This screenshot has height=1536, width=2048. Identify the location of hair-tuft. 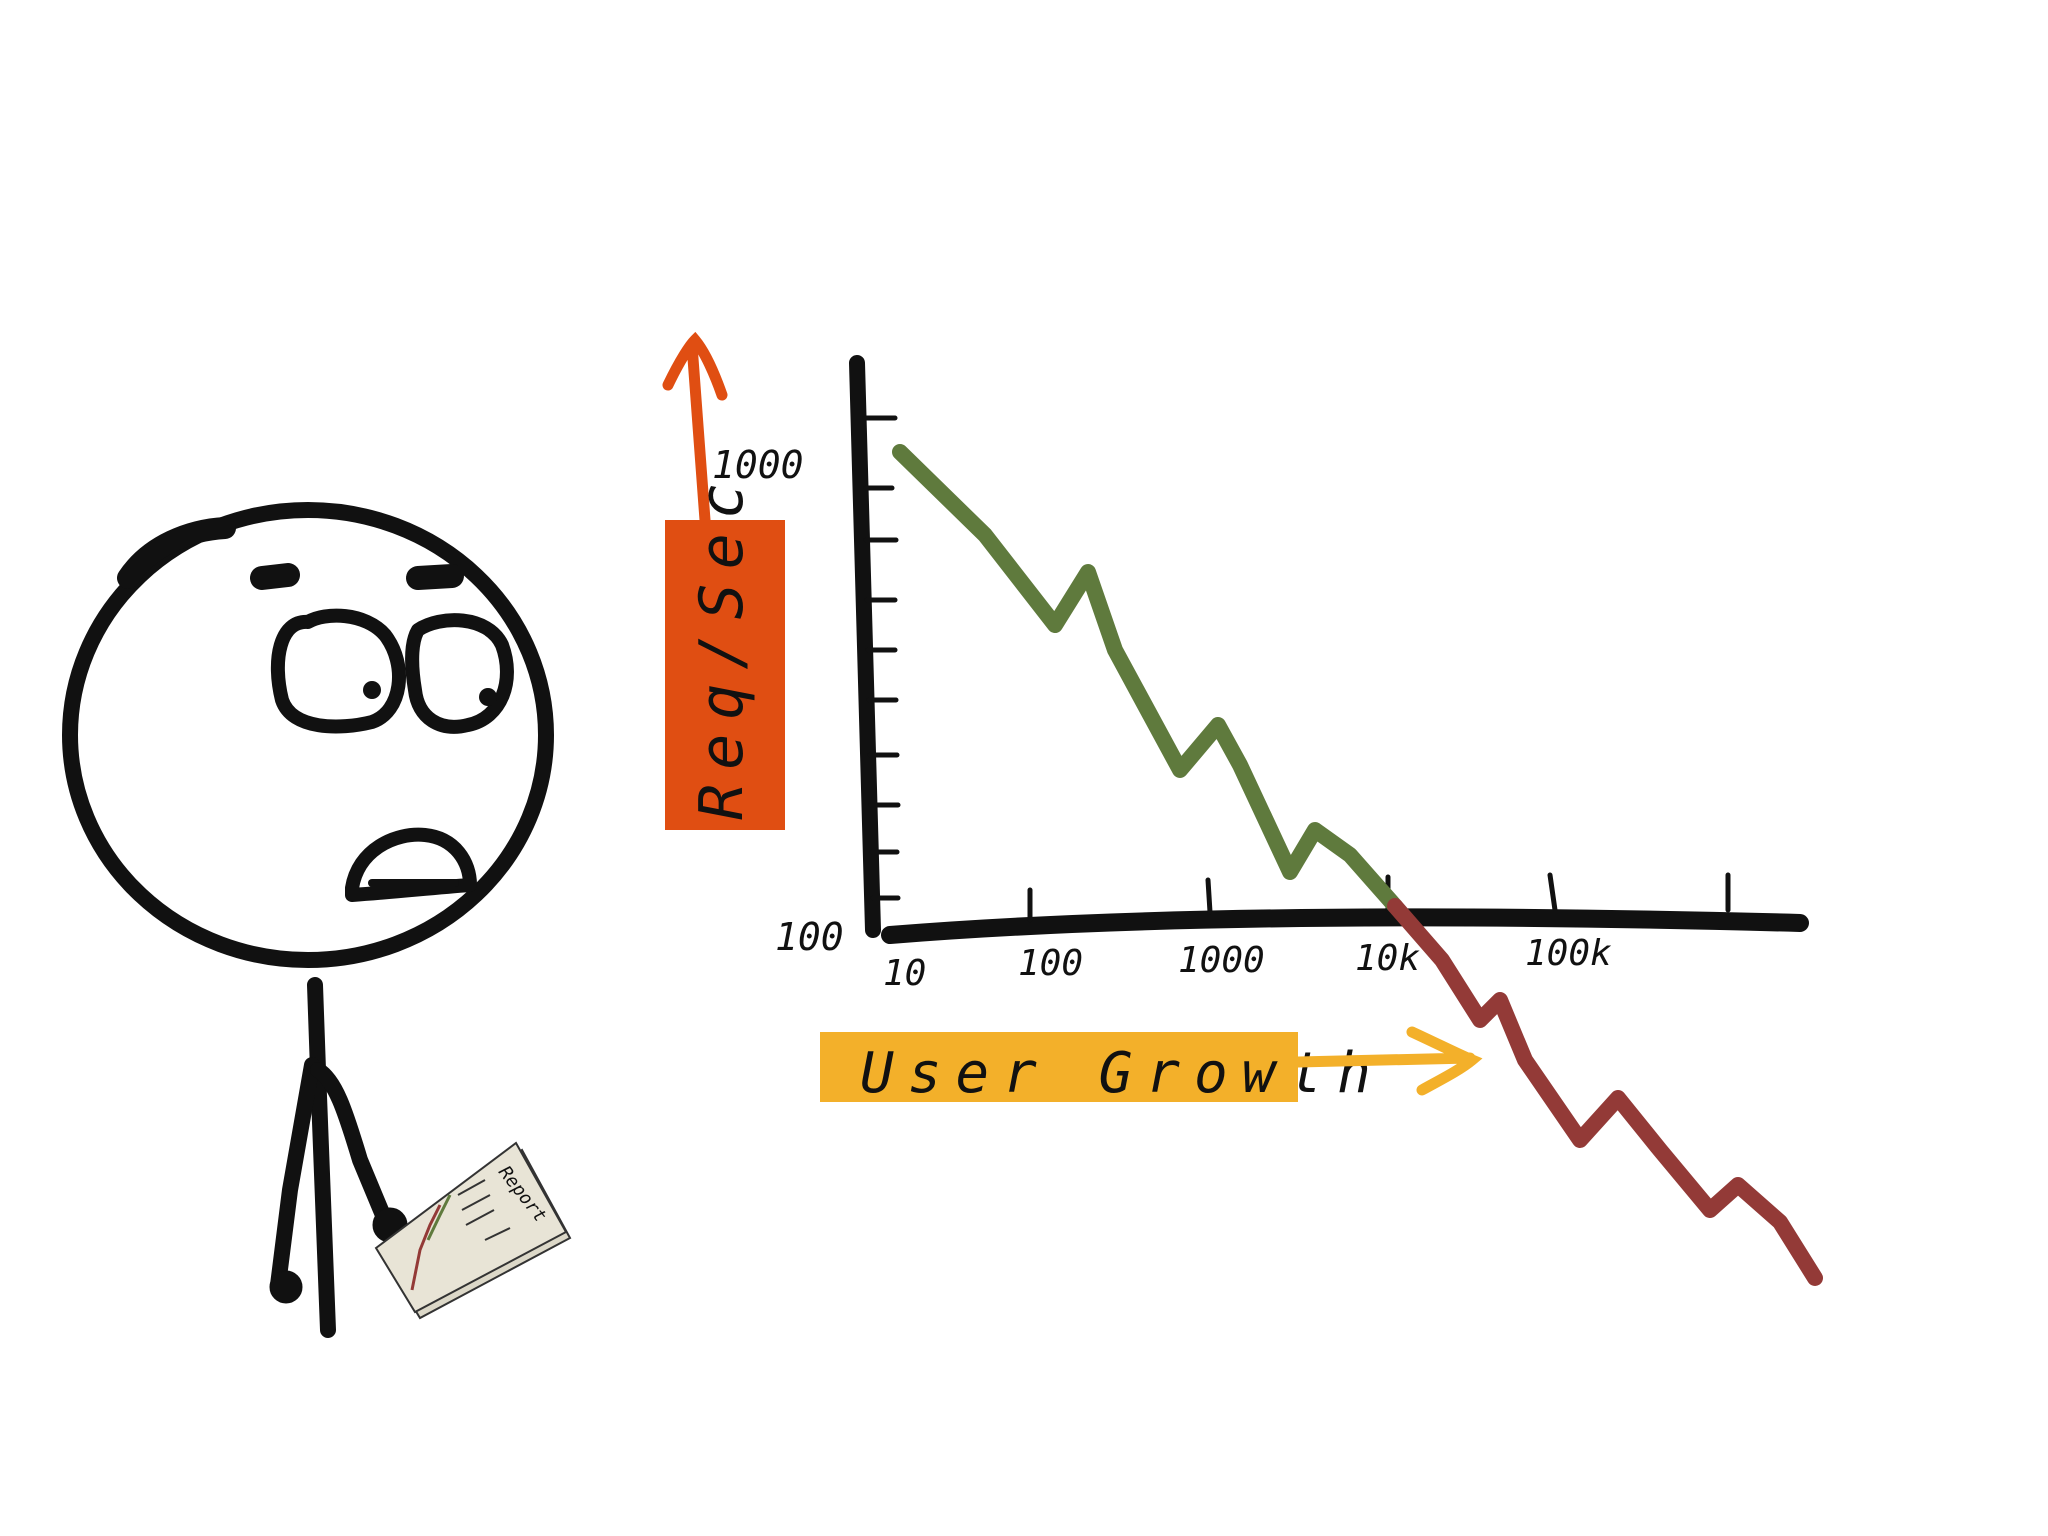
(176, 553).